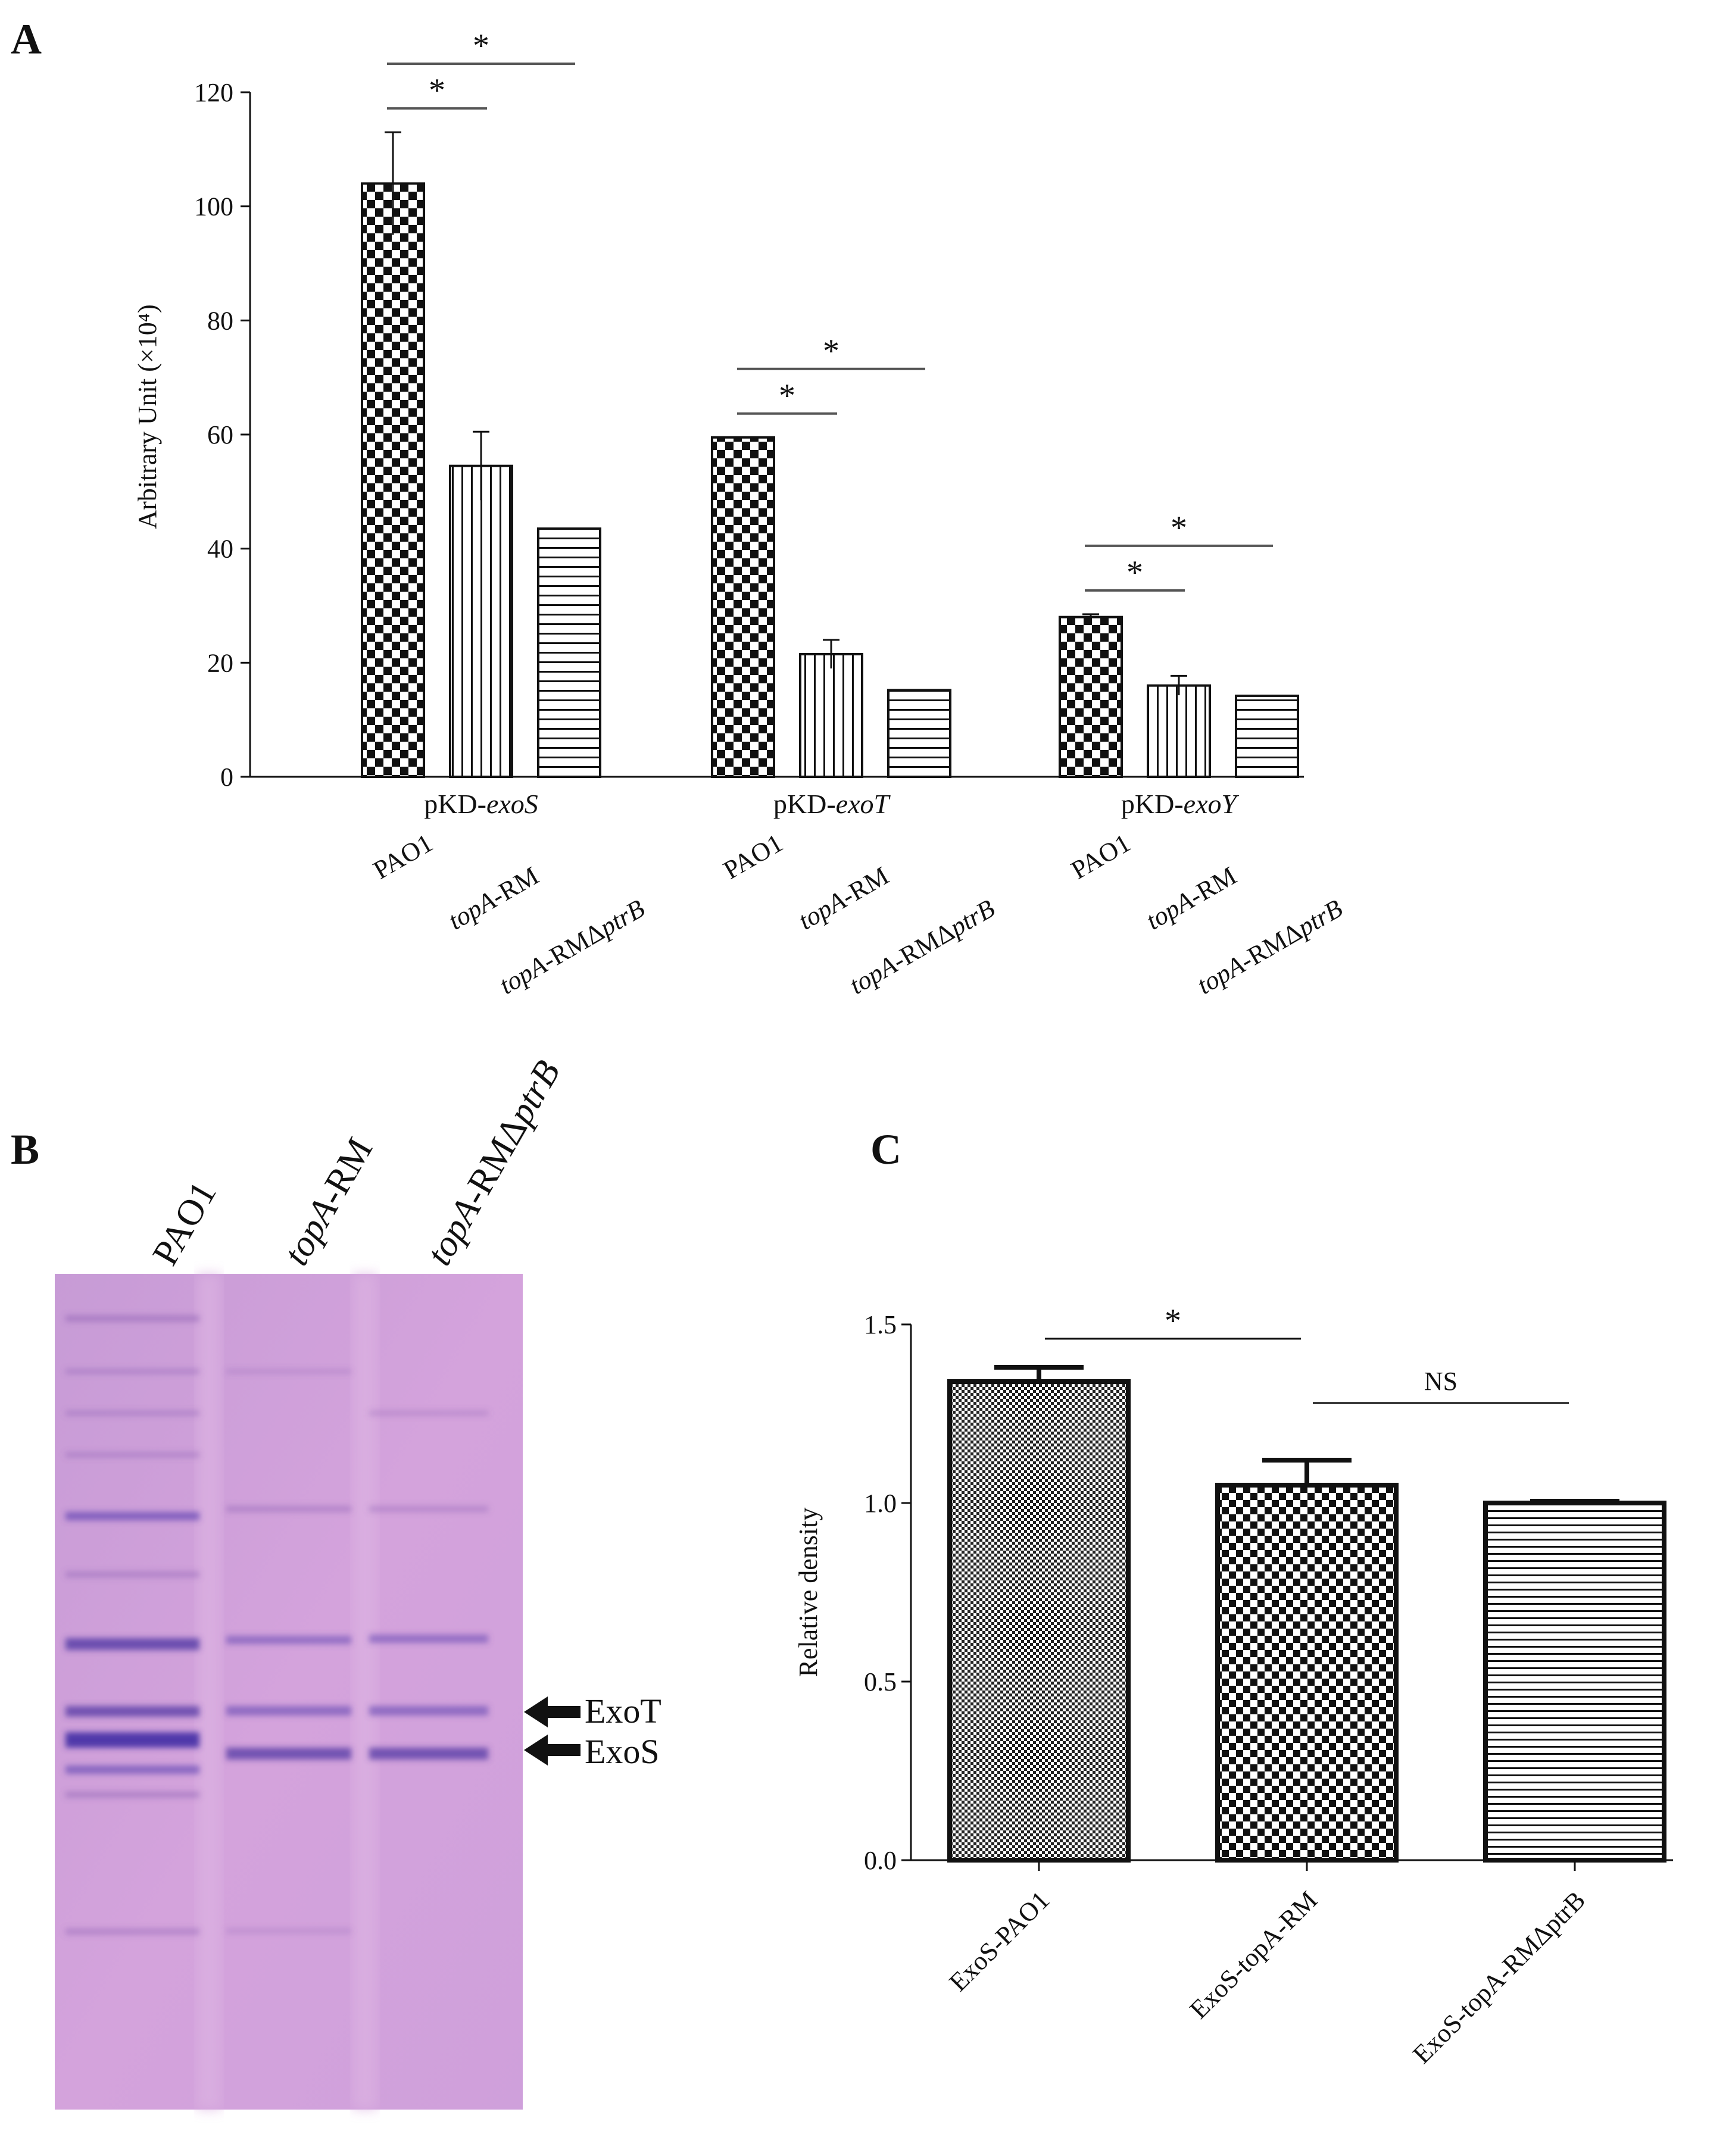 The height and width of the screenshot is (2156, 1729). Describe the element at coordinates (1441, 1381) in the screenshot. I see `significance-label: NS` at that location.